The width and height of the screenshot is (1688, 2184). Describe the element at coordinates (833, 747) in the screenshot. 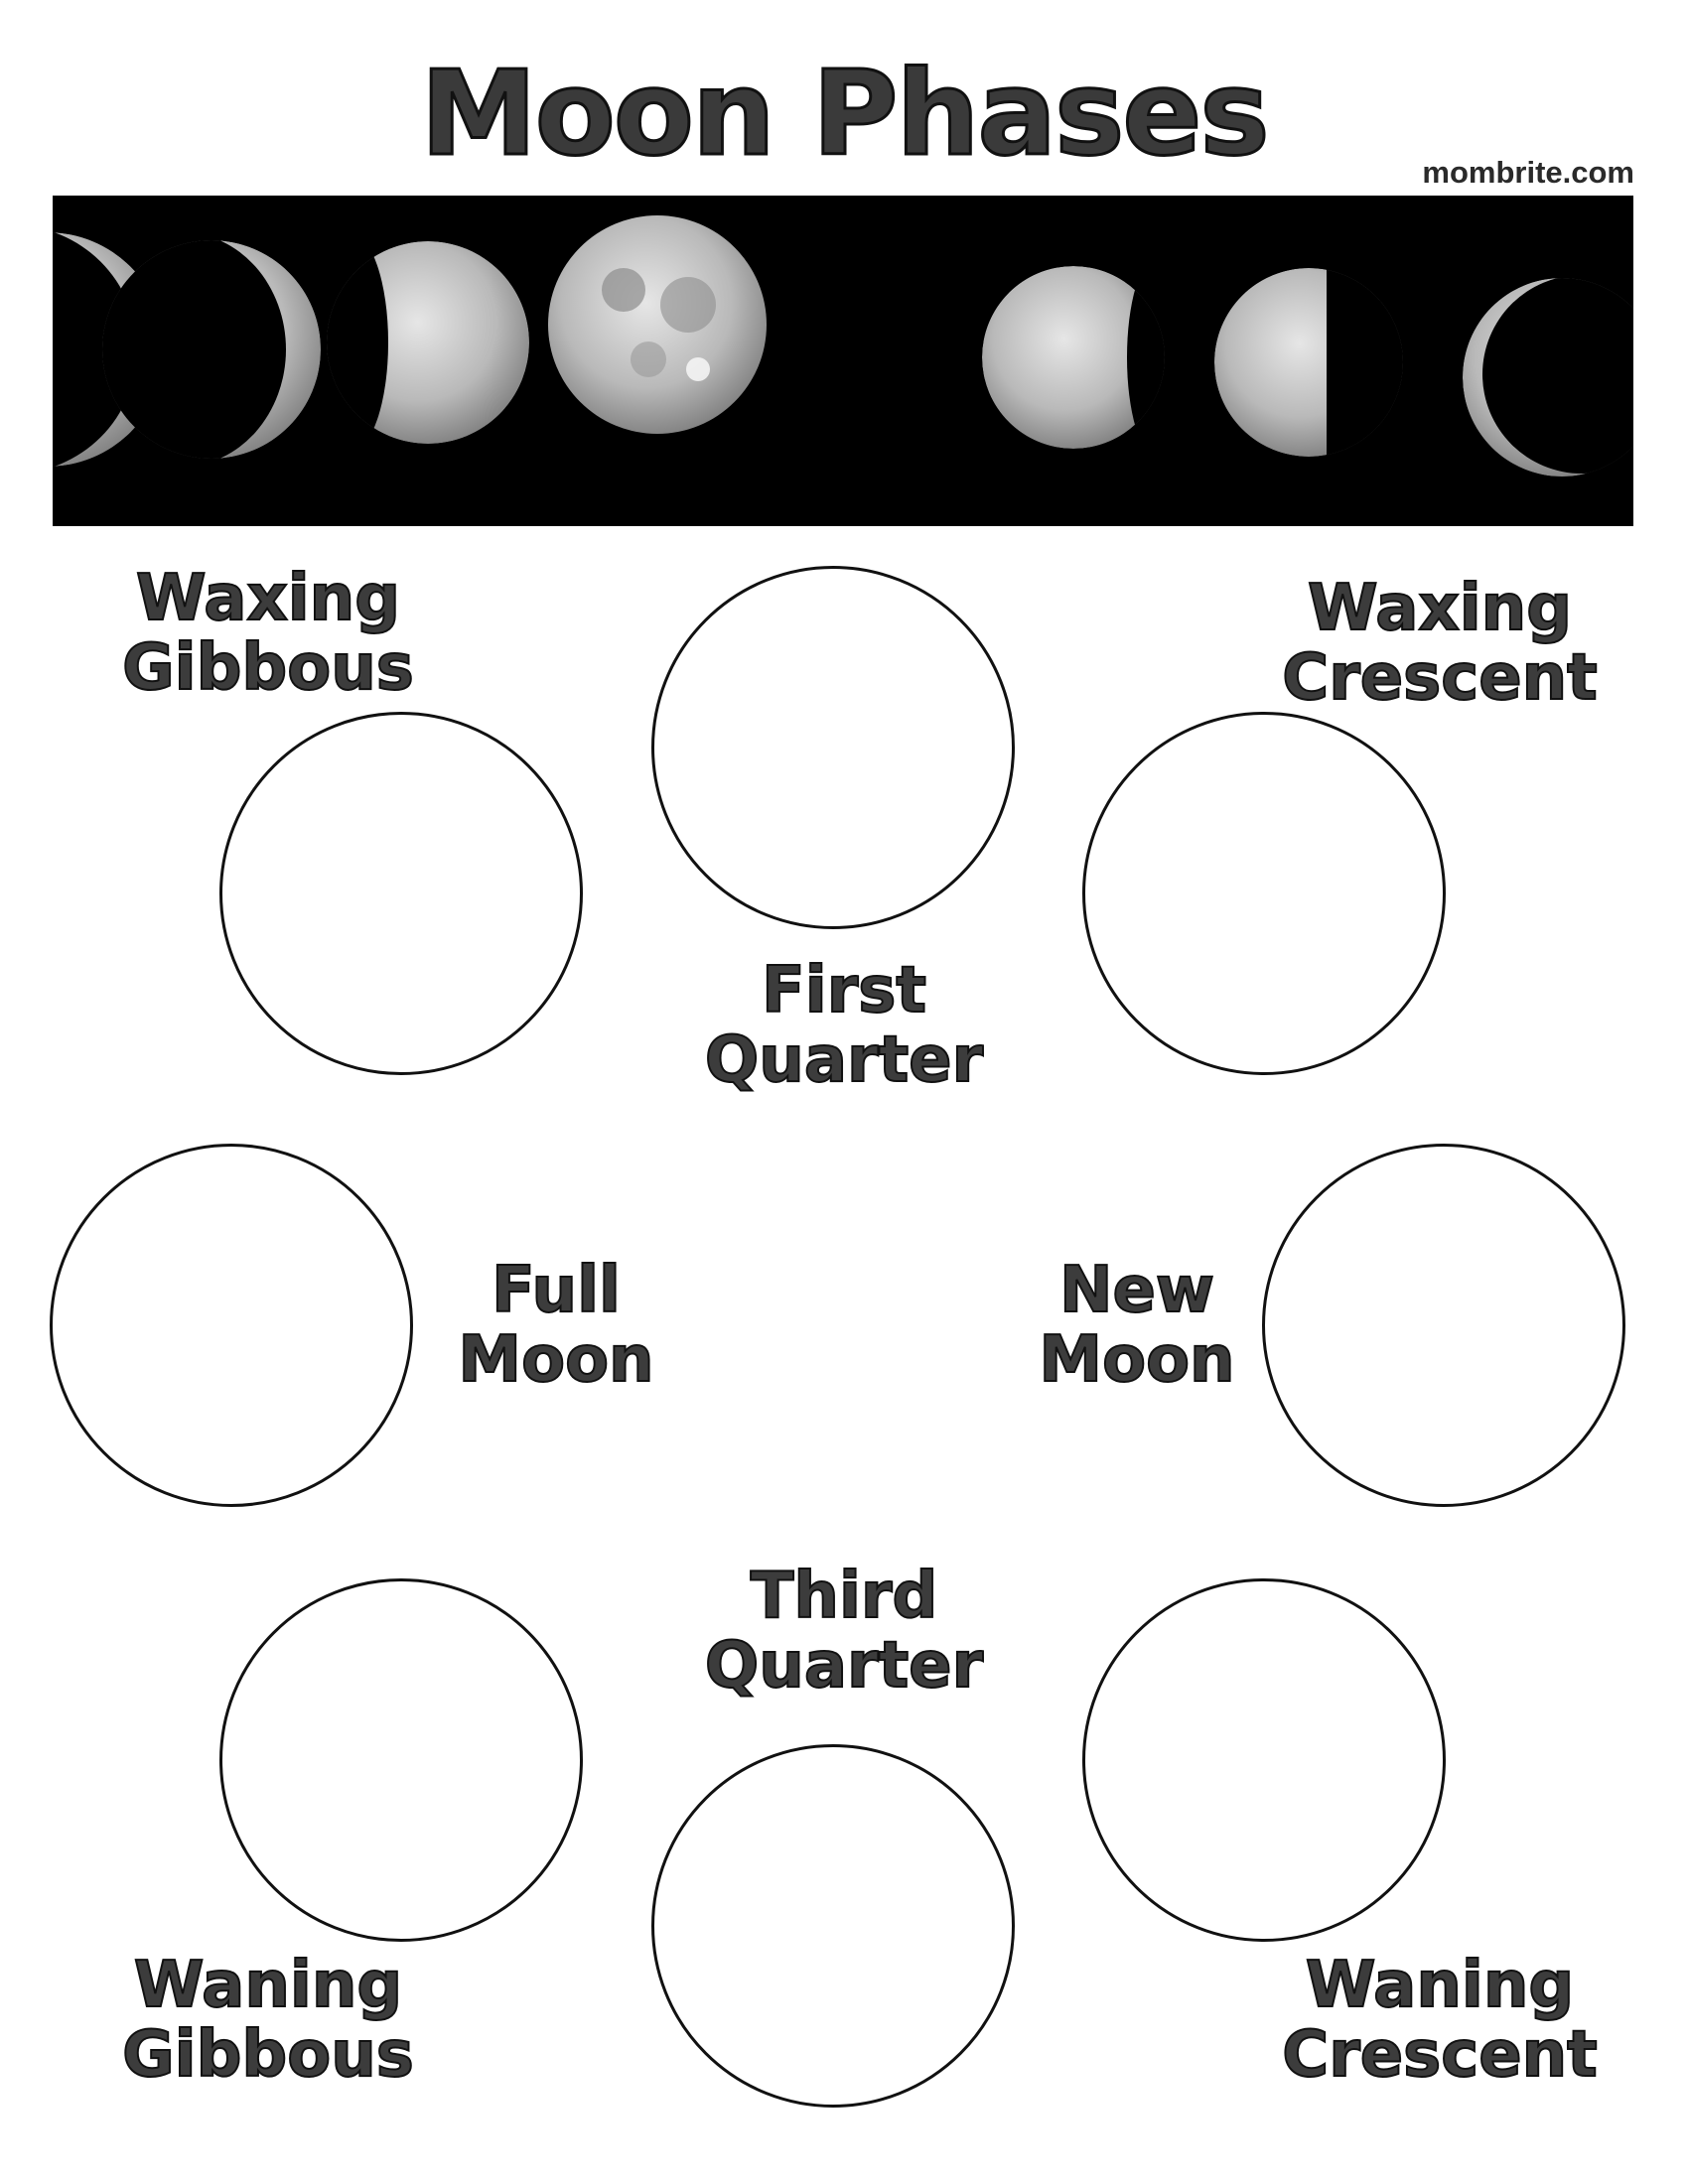

I see `circle-first-quarter` at that location.